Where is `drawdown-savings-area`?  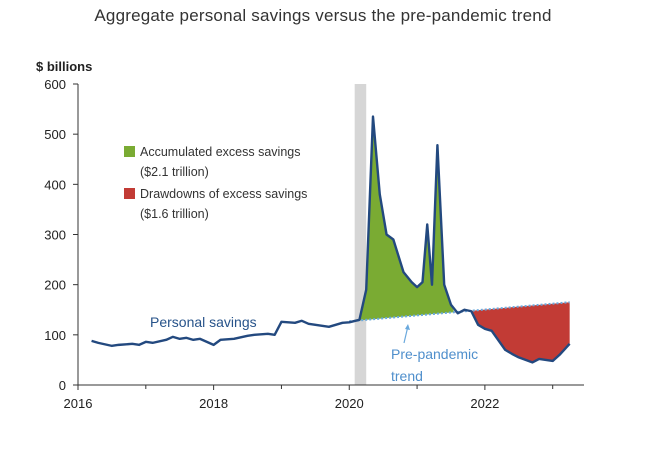
drawdown-savings-area is located at coordinates (512, 332).